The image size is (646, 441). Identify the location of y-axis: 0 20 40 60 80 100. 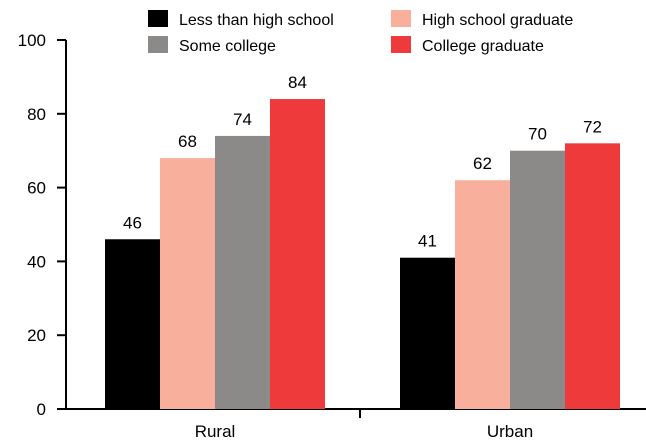
(42, 225).